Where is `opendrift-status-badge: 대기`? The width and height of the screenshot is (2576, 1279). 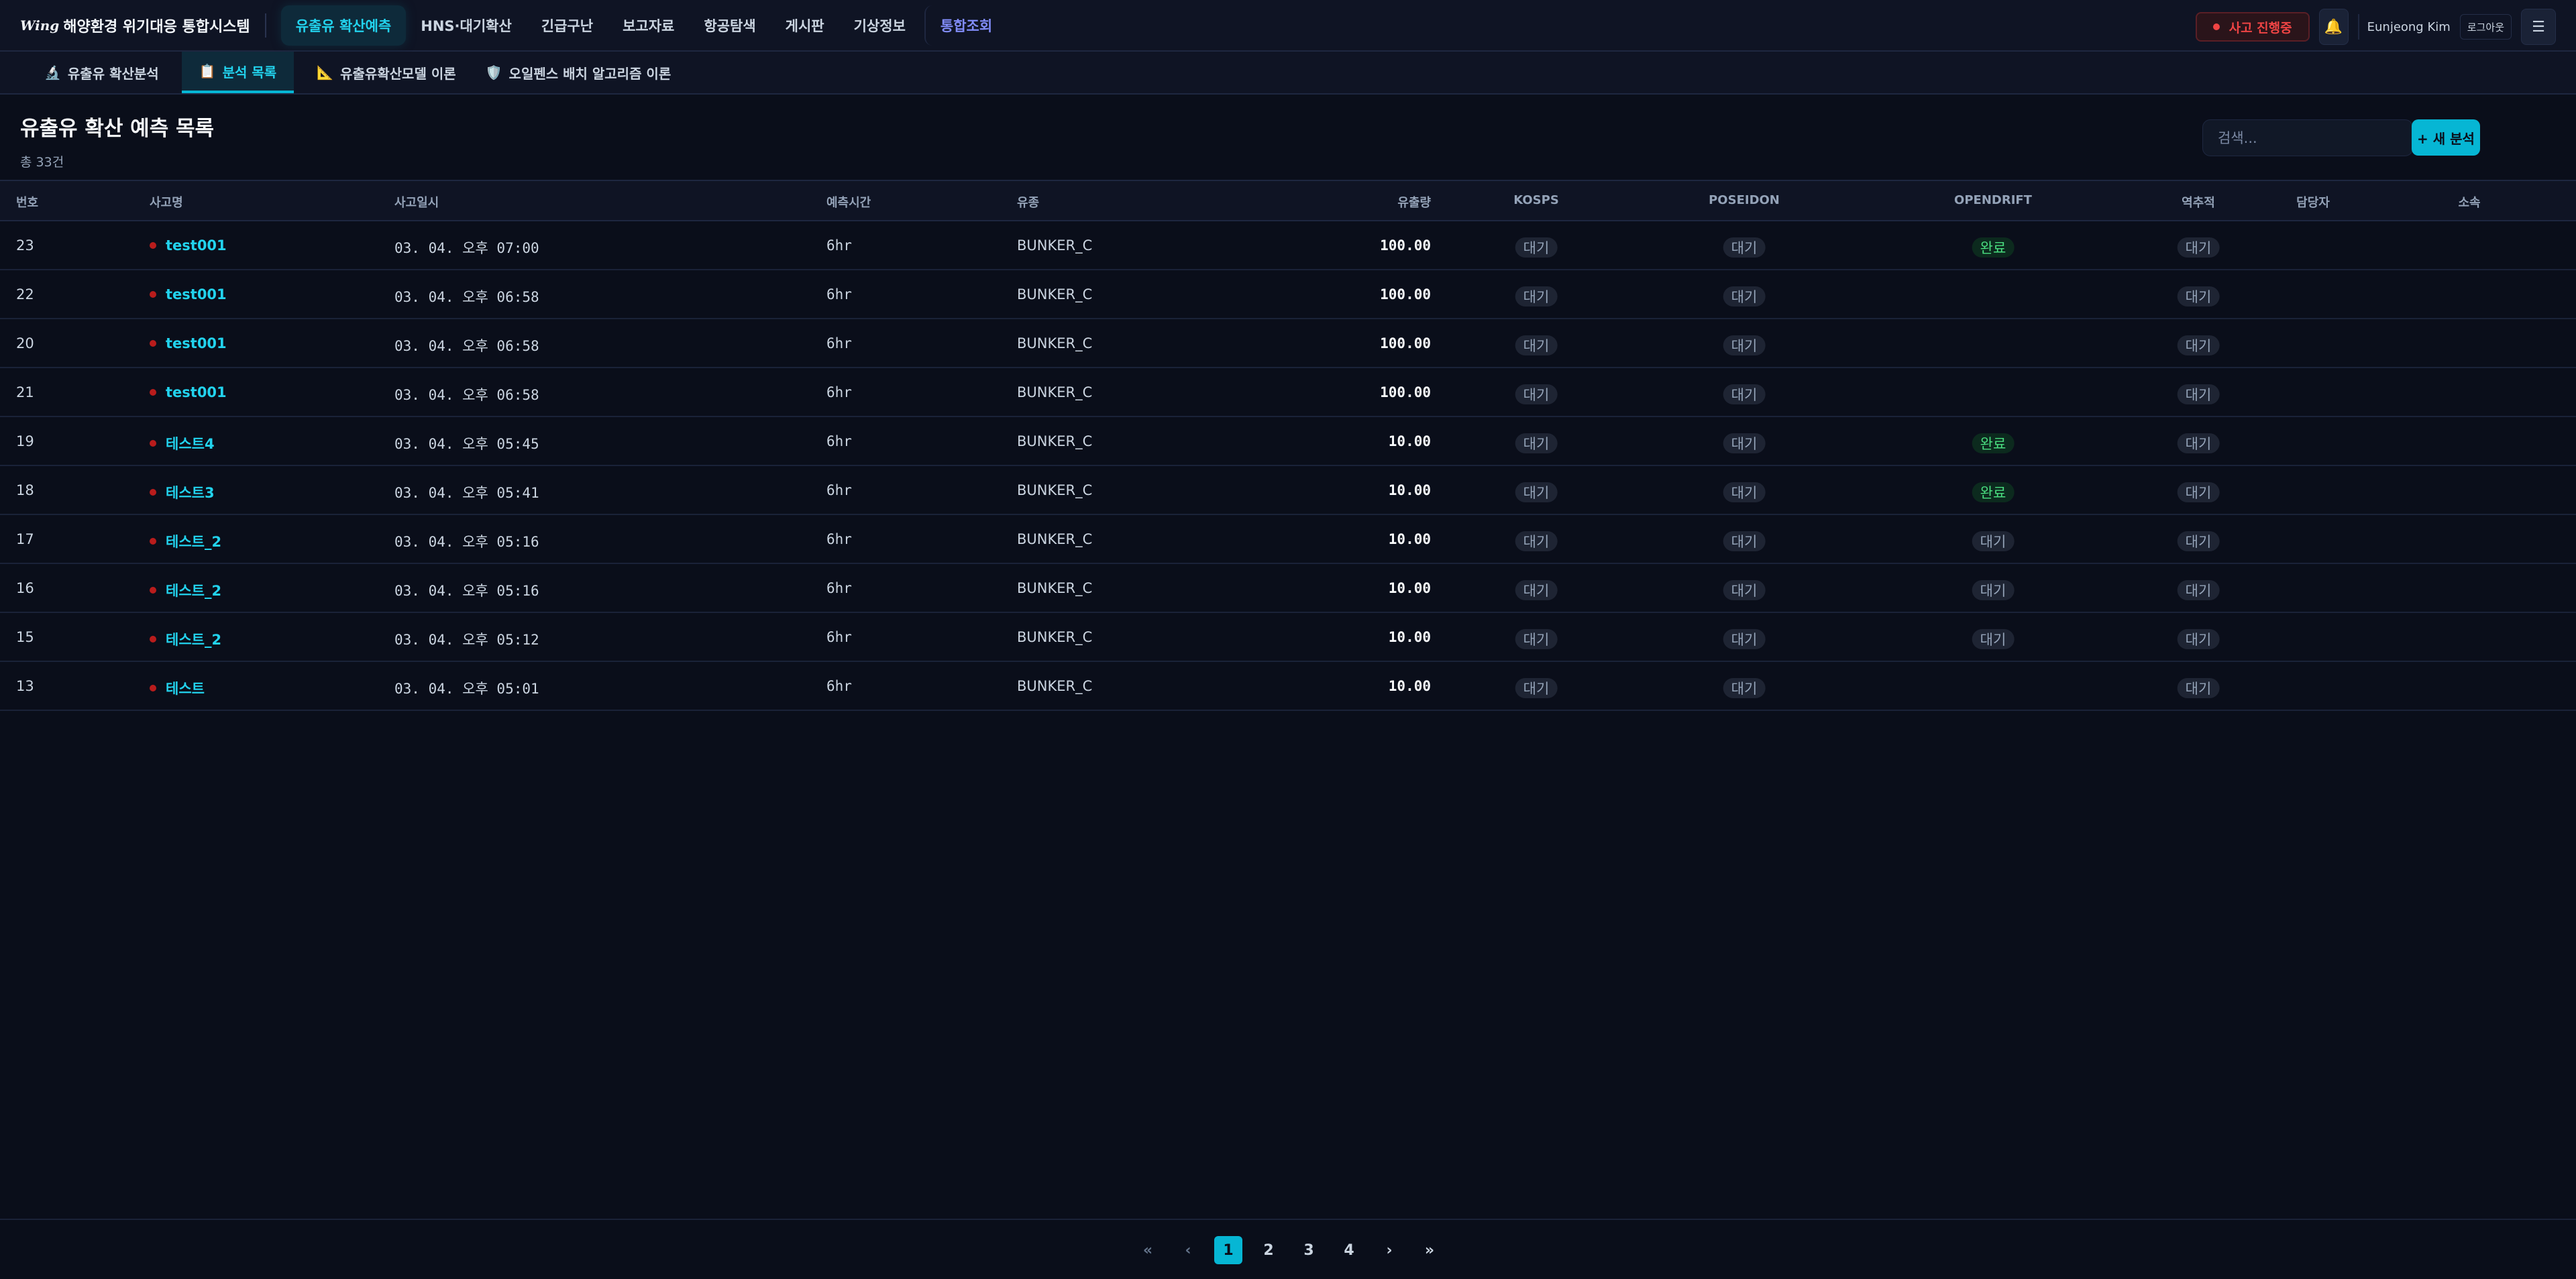
opendrift-status-badge: 대기 is located at coordinates (1993, 590).